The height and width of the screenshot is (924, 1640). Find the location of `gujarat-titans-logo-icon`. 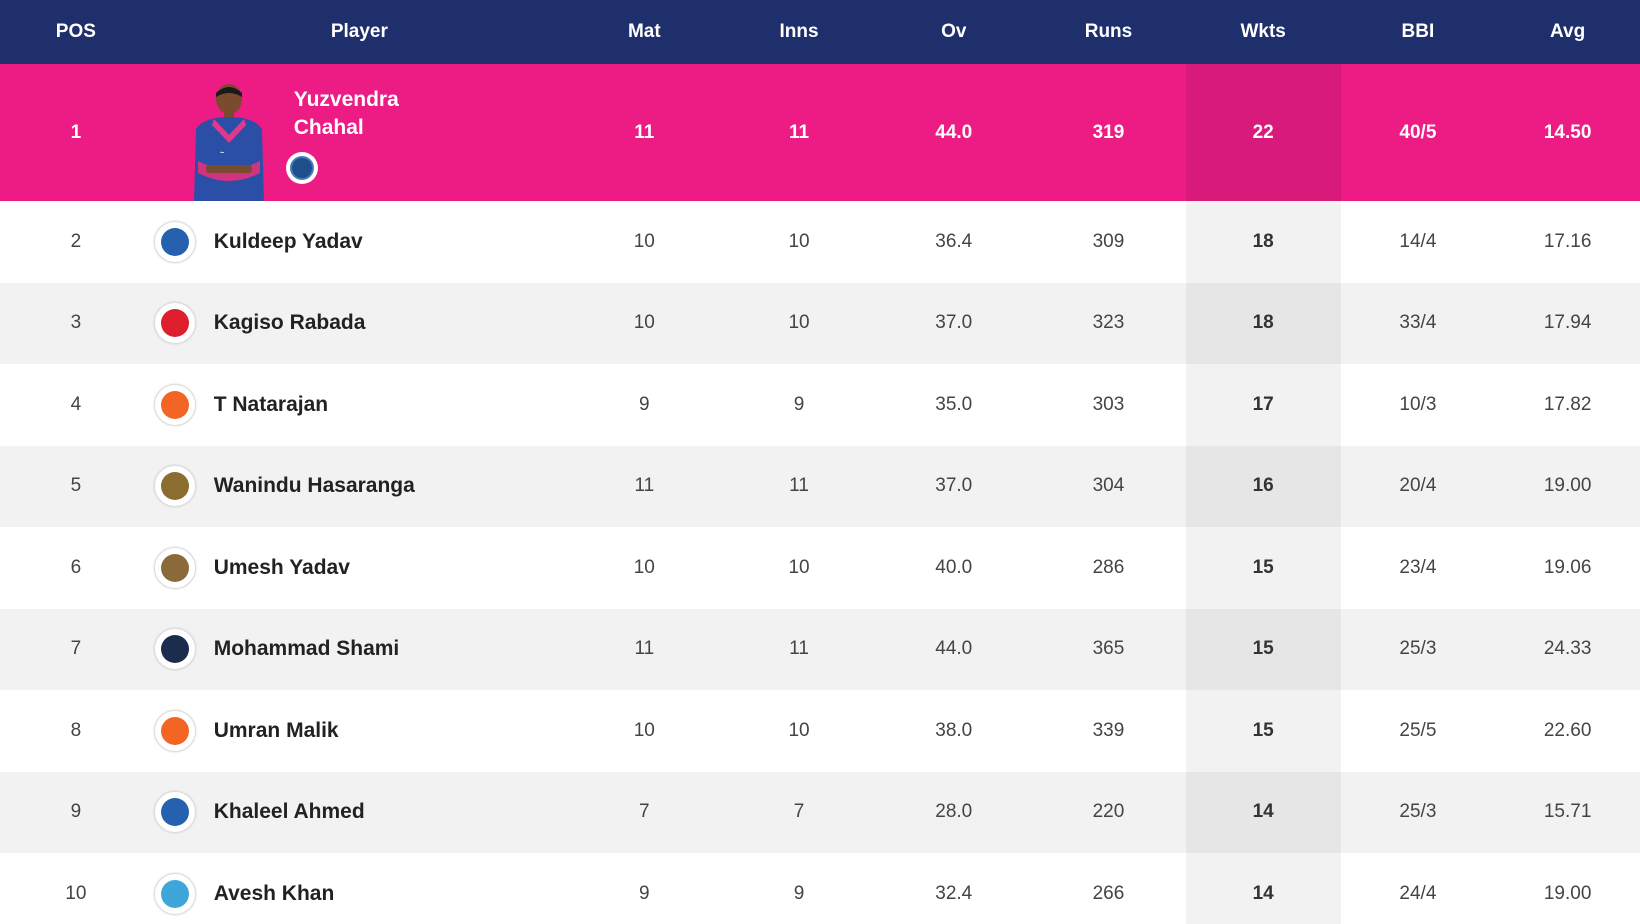

gujarat-titans-logo-icon is located at coordinates (174, 649).